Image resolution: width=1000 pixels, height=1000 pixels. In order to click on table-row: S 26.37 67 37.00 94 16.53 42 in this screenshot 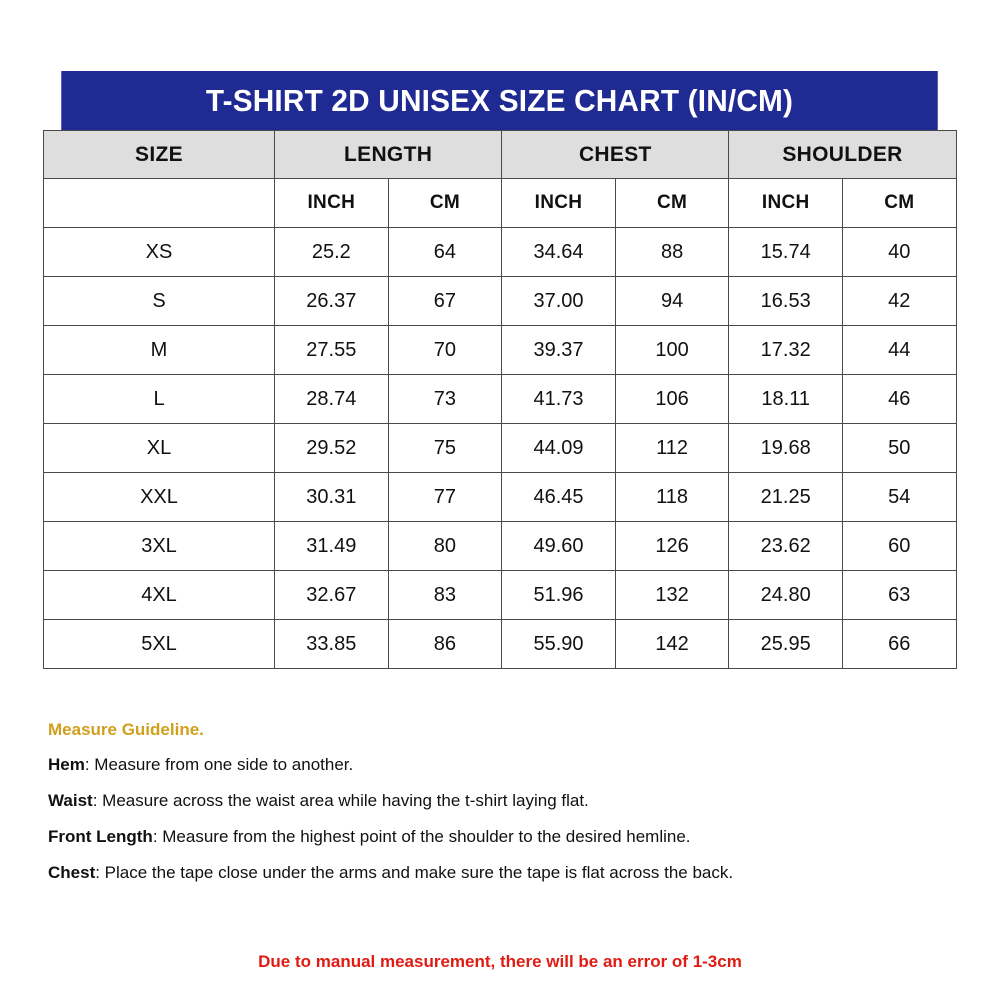, I will do `click(500, 301)`.